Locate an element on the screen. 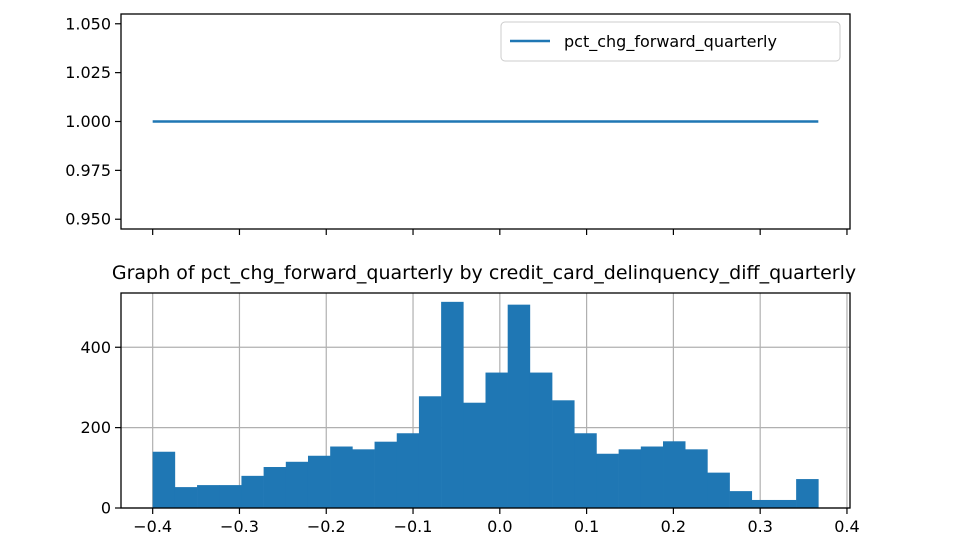  bottom-y-axis: 0 200 400 is located at coordinates (100, 428).